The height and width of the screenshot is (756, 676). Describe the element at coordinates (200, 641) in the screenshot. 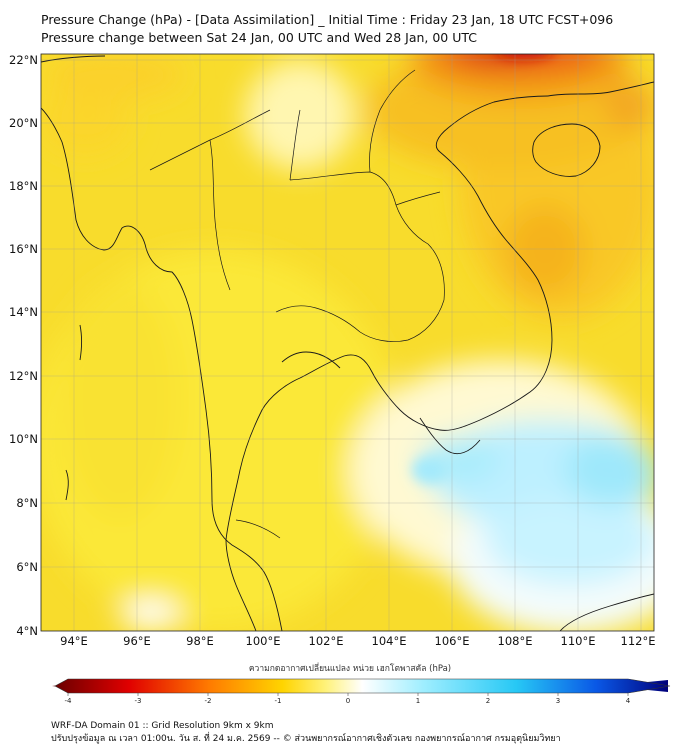

I see `lon-label-98: 98°E` at that location.